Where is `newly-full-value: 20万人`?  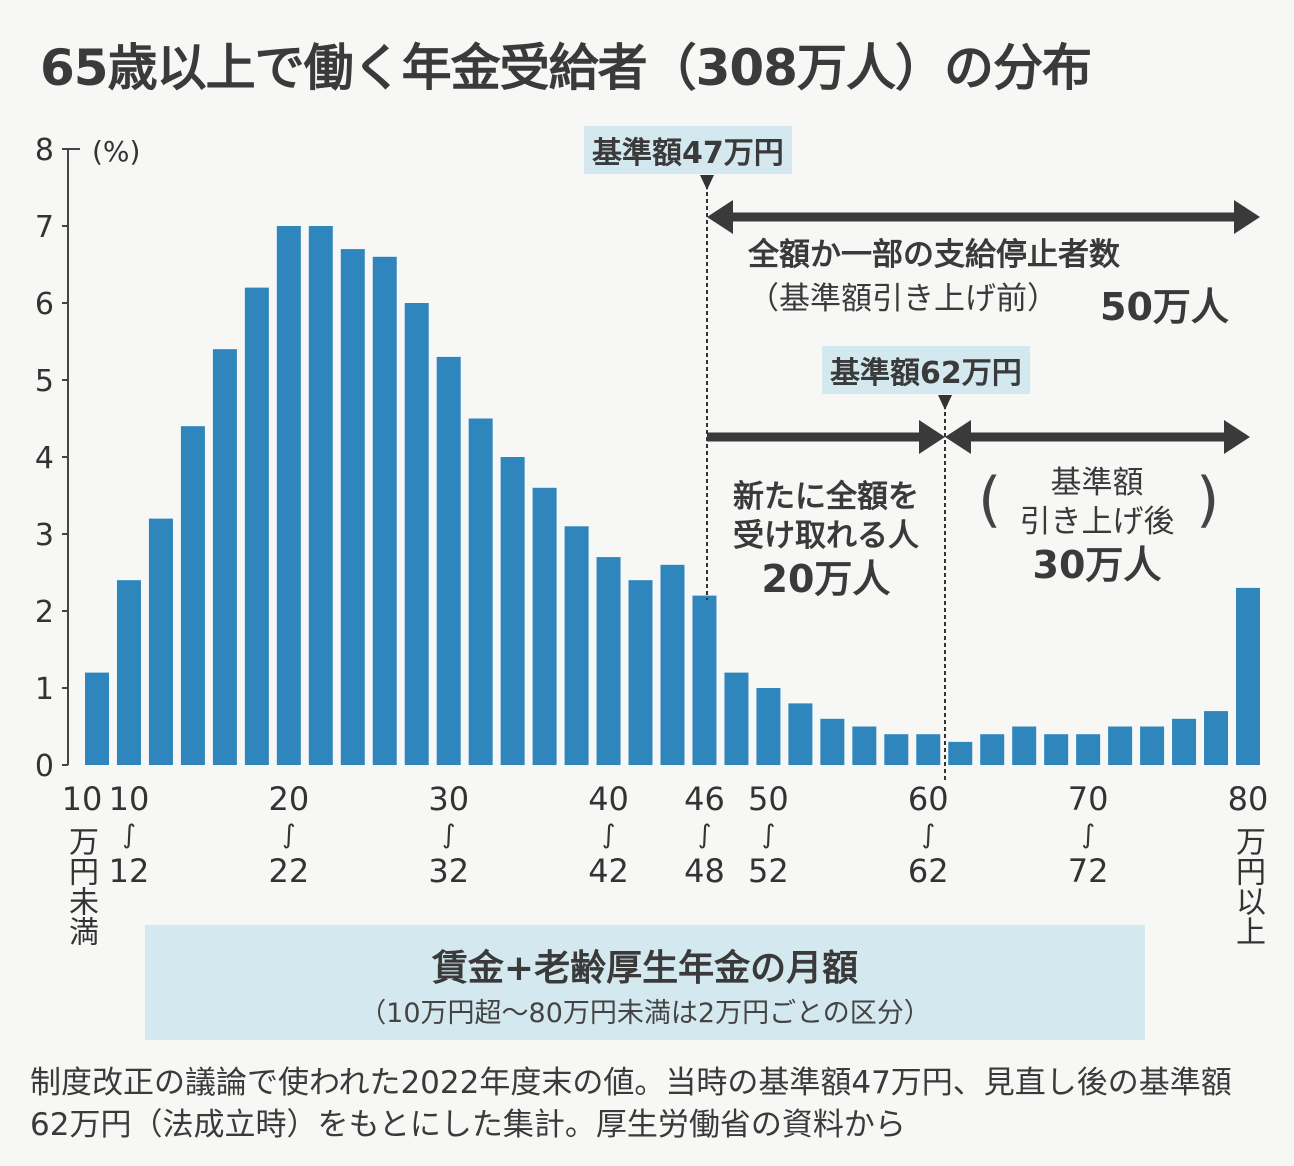 newly-full-value: 20万人 is located at coordinates (826, 578).